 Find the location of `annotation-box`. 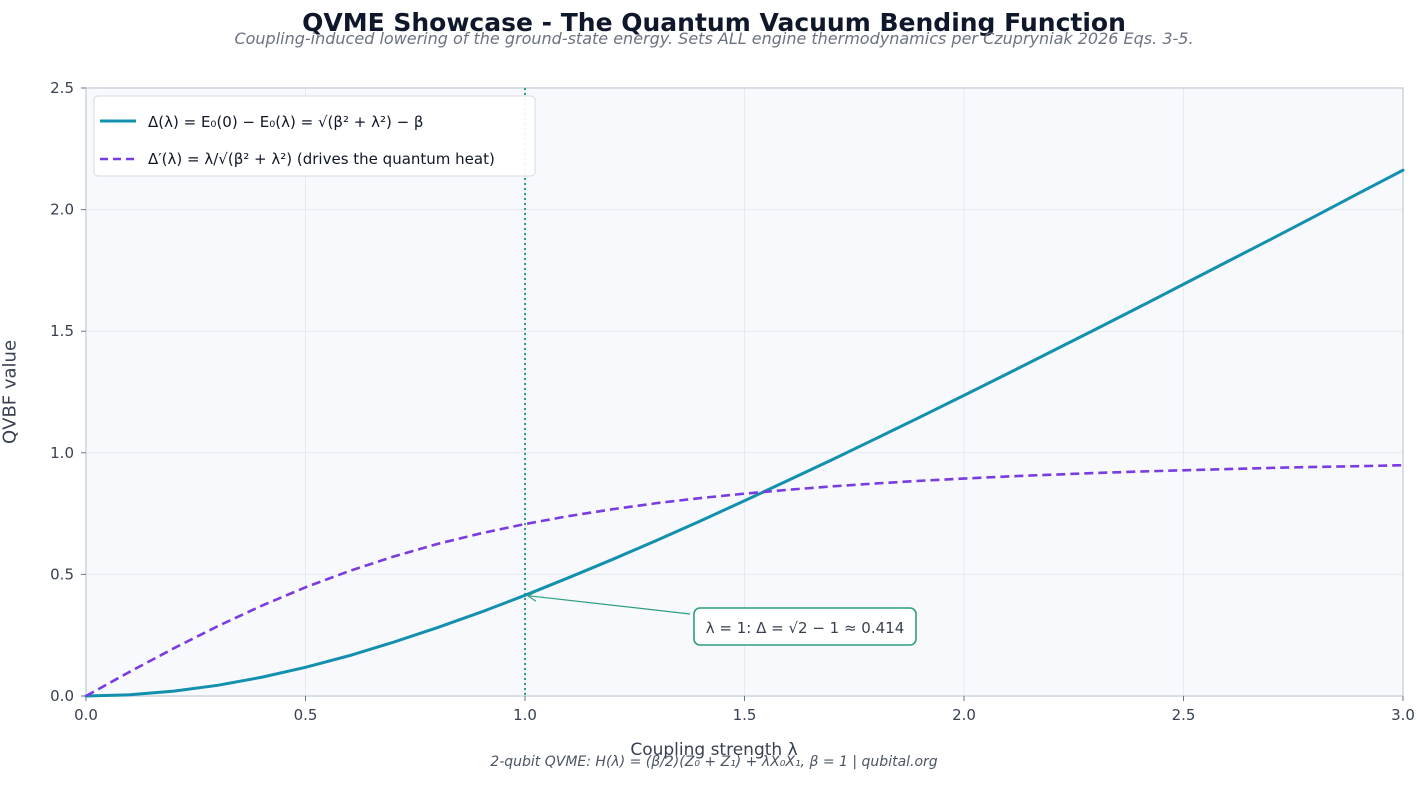

annotation-box is located at coordinates (805, 626).